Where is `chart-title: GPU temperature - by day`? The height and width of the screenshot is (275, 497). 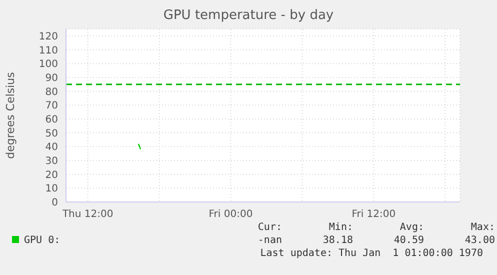 chart-title: GPU temperature - by day is located at coordinates (248, 15).